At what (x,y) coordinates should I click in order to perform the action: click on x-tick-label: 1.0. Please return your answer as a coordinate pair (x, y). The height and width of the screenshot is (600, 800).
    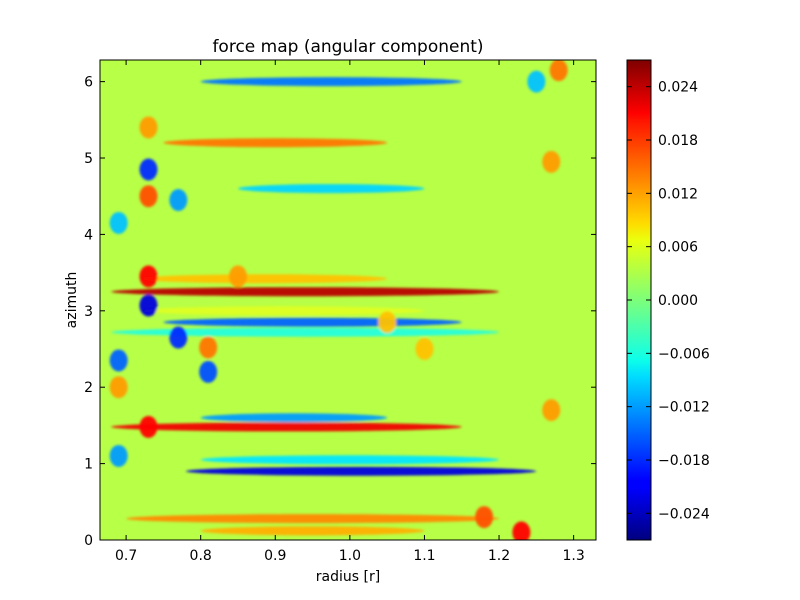
    Looking at the image, I should click on (350, 556).